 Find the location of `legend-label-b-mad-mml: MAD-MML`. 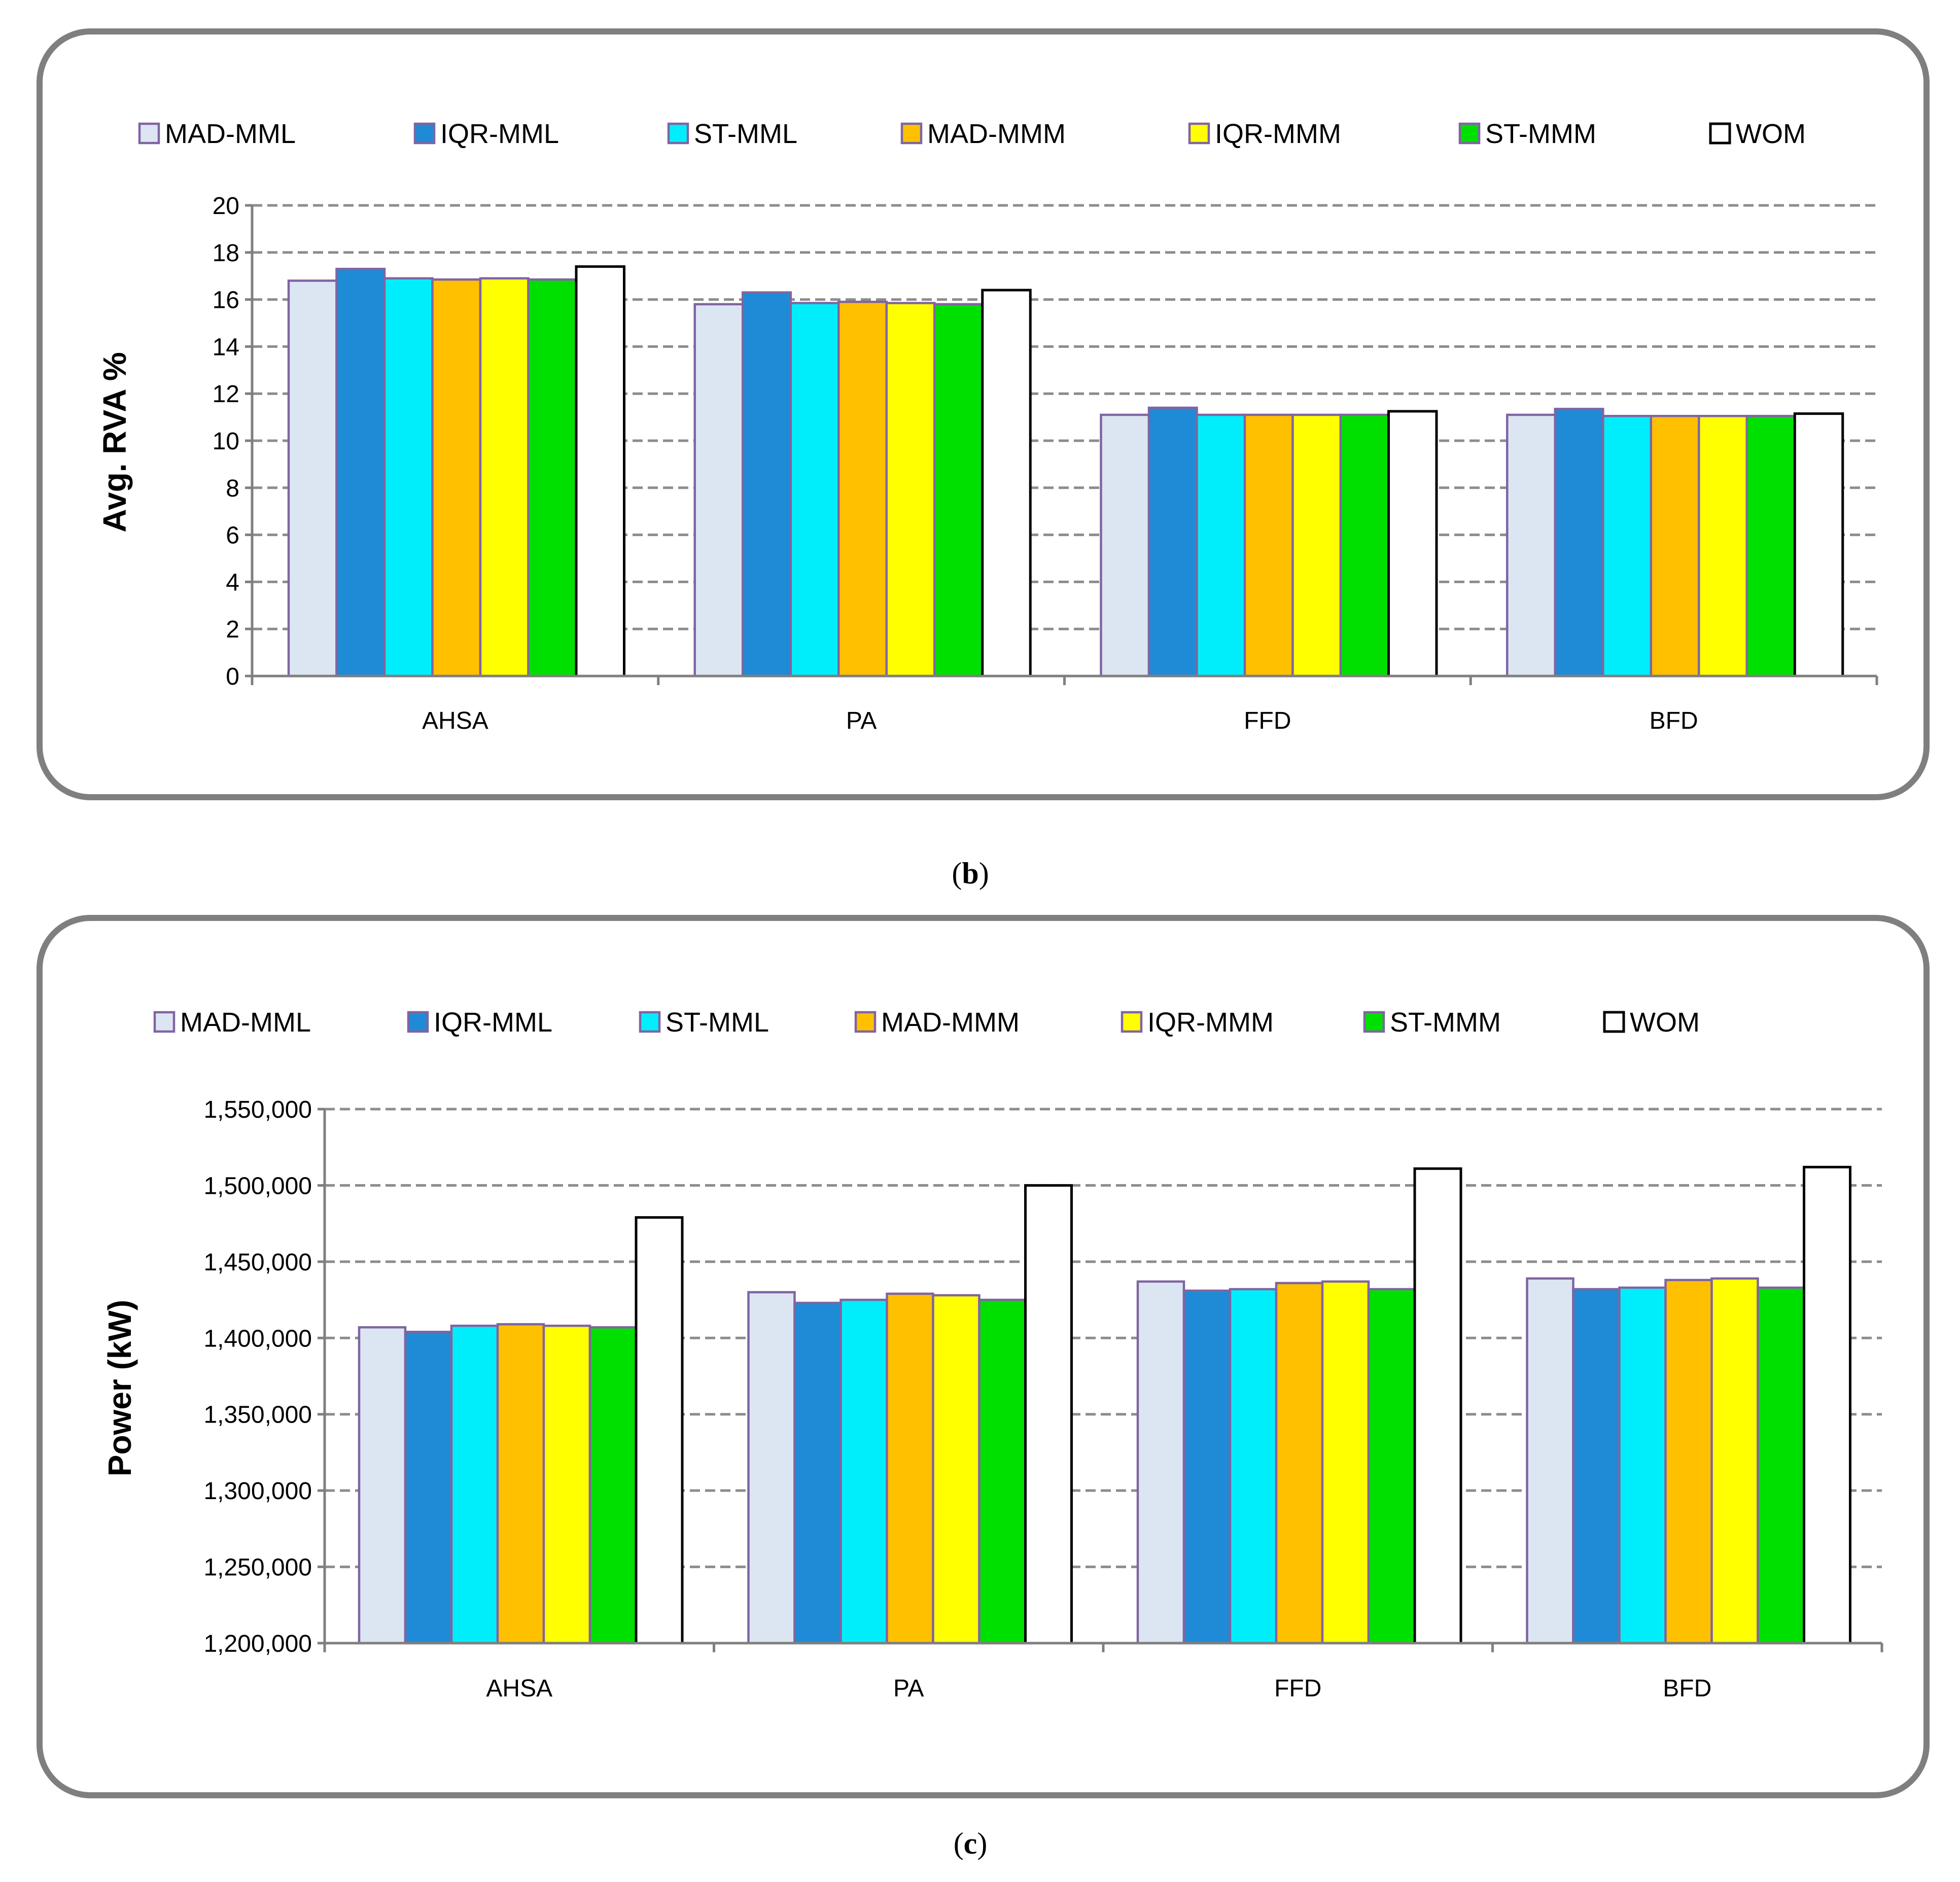

legend-label-b-mad-mml: MAD-MML is located at coordinates (230, 134).